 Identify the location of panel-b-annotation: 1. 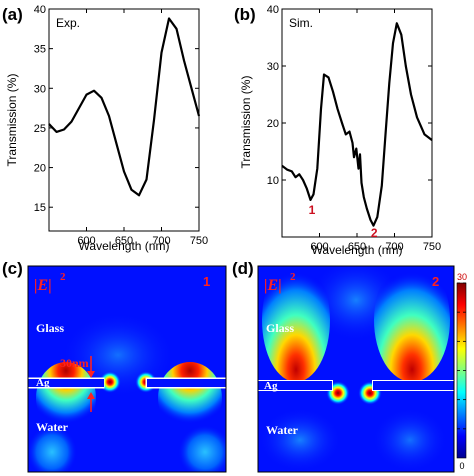
(312, 210).